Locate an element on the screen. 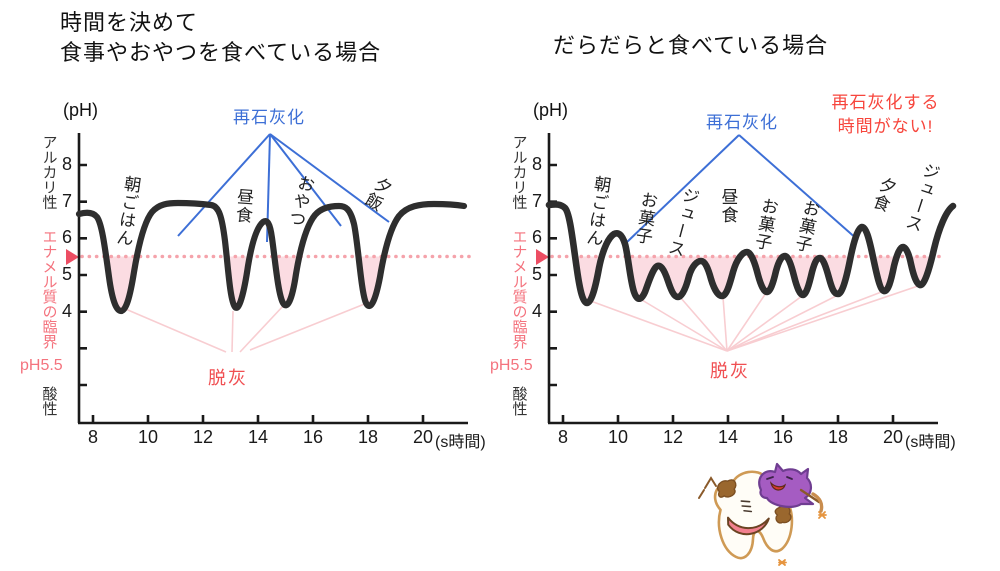 This screenshot has height=571, width=1000. right-acid-label: 酸性 is located at coordinates (519, 401).